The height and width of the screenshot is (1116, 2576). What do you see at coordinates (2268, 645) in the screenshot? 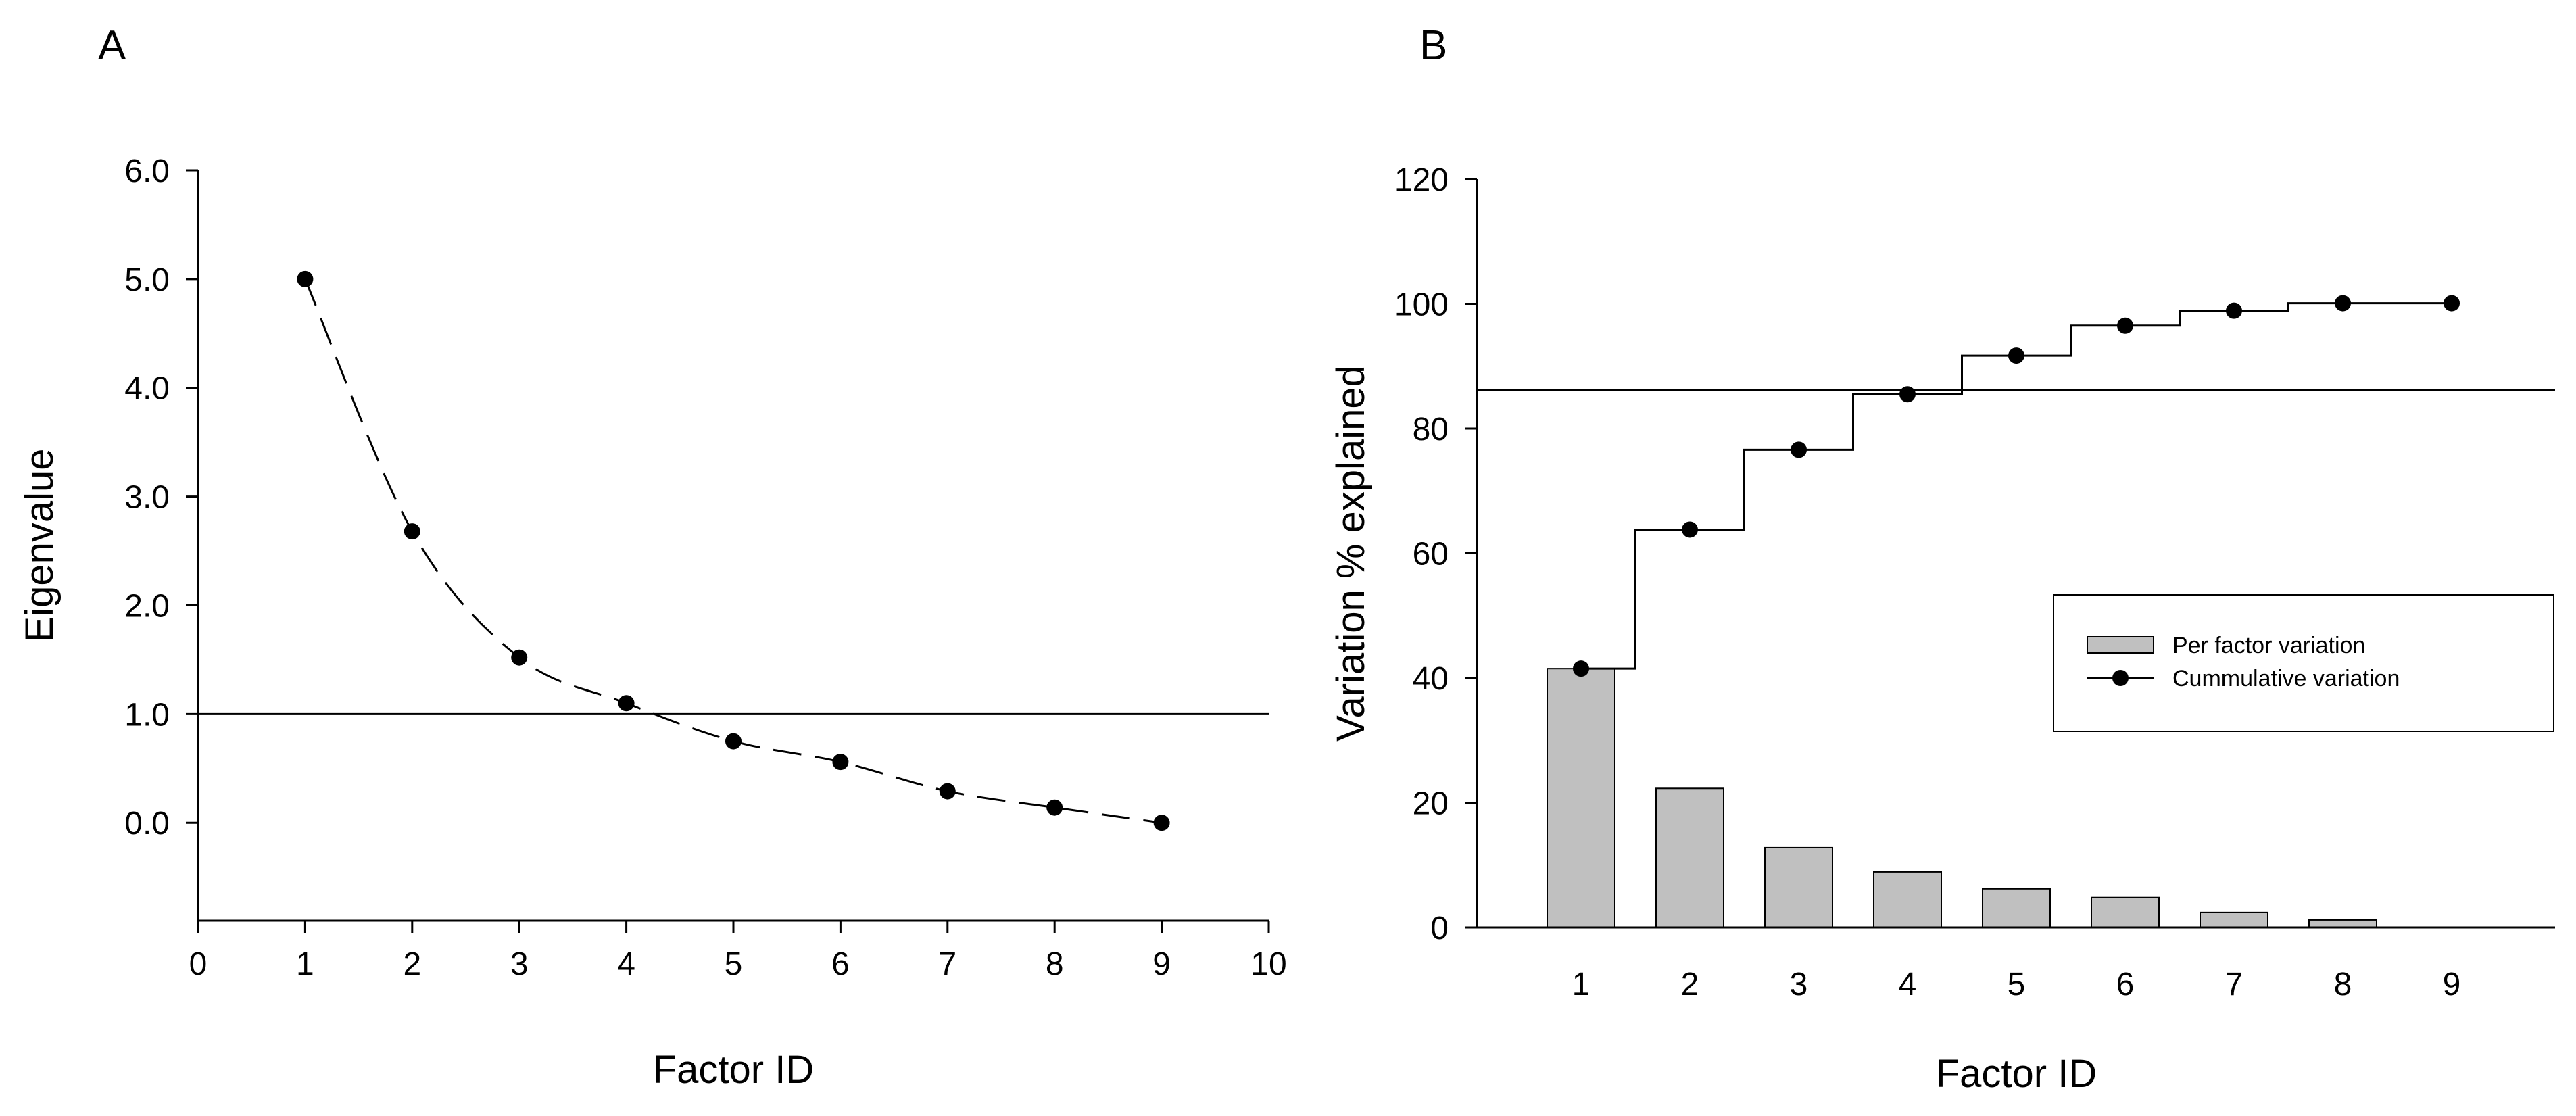
I see `legend-label: Per factor variation` at bounding box center [2268, 645].